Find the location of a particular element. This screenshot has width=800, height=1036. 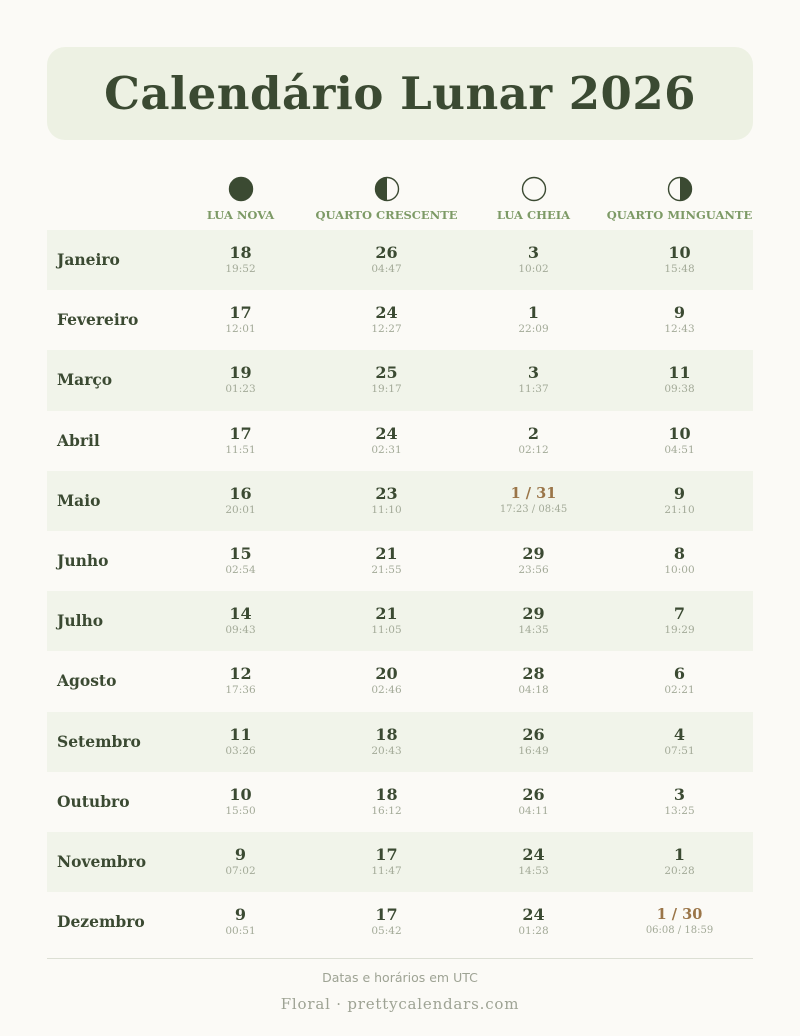

phase-time: 03:26 is located at coordinates (240, 751).